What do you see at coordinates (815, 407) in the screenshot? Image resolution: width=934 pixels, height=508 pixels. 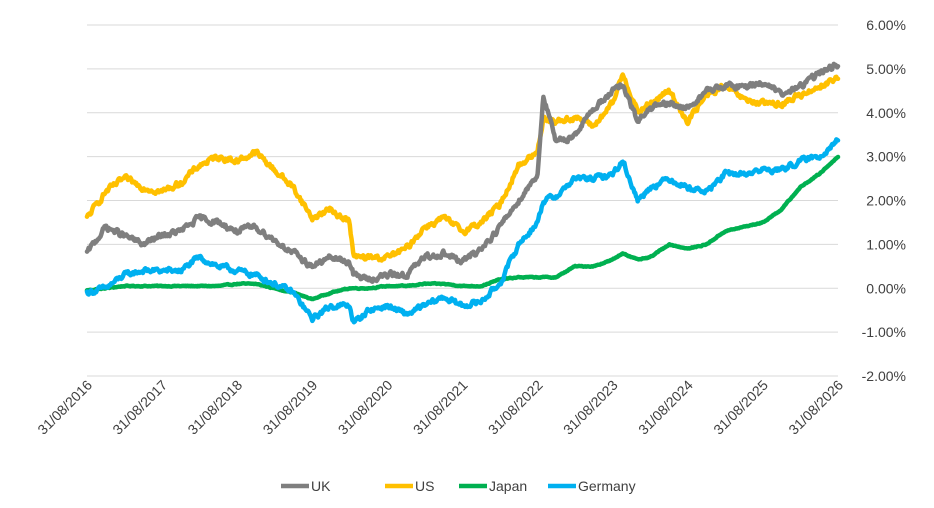 I see `x-tick-label: 31/08/2026` at bounding box center [815, 407].